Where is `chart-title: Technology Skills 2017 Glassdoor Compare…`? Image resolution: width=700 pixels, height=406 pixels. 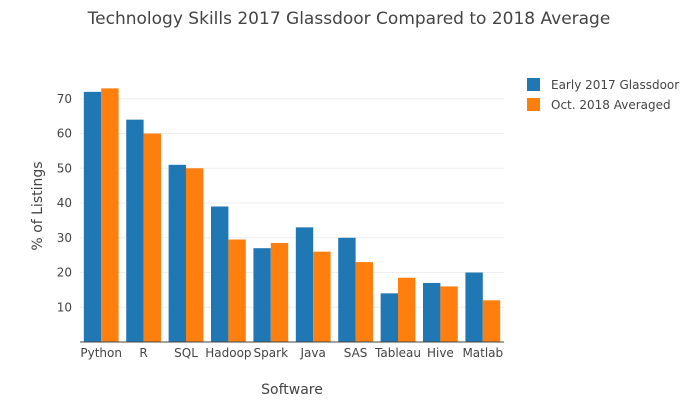 chart-title: Technology Skills 2017 Glassdoor Compare… is located at coordinates (349, 19).